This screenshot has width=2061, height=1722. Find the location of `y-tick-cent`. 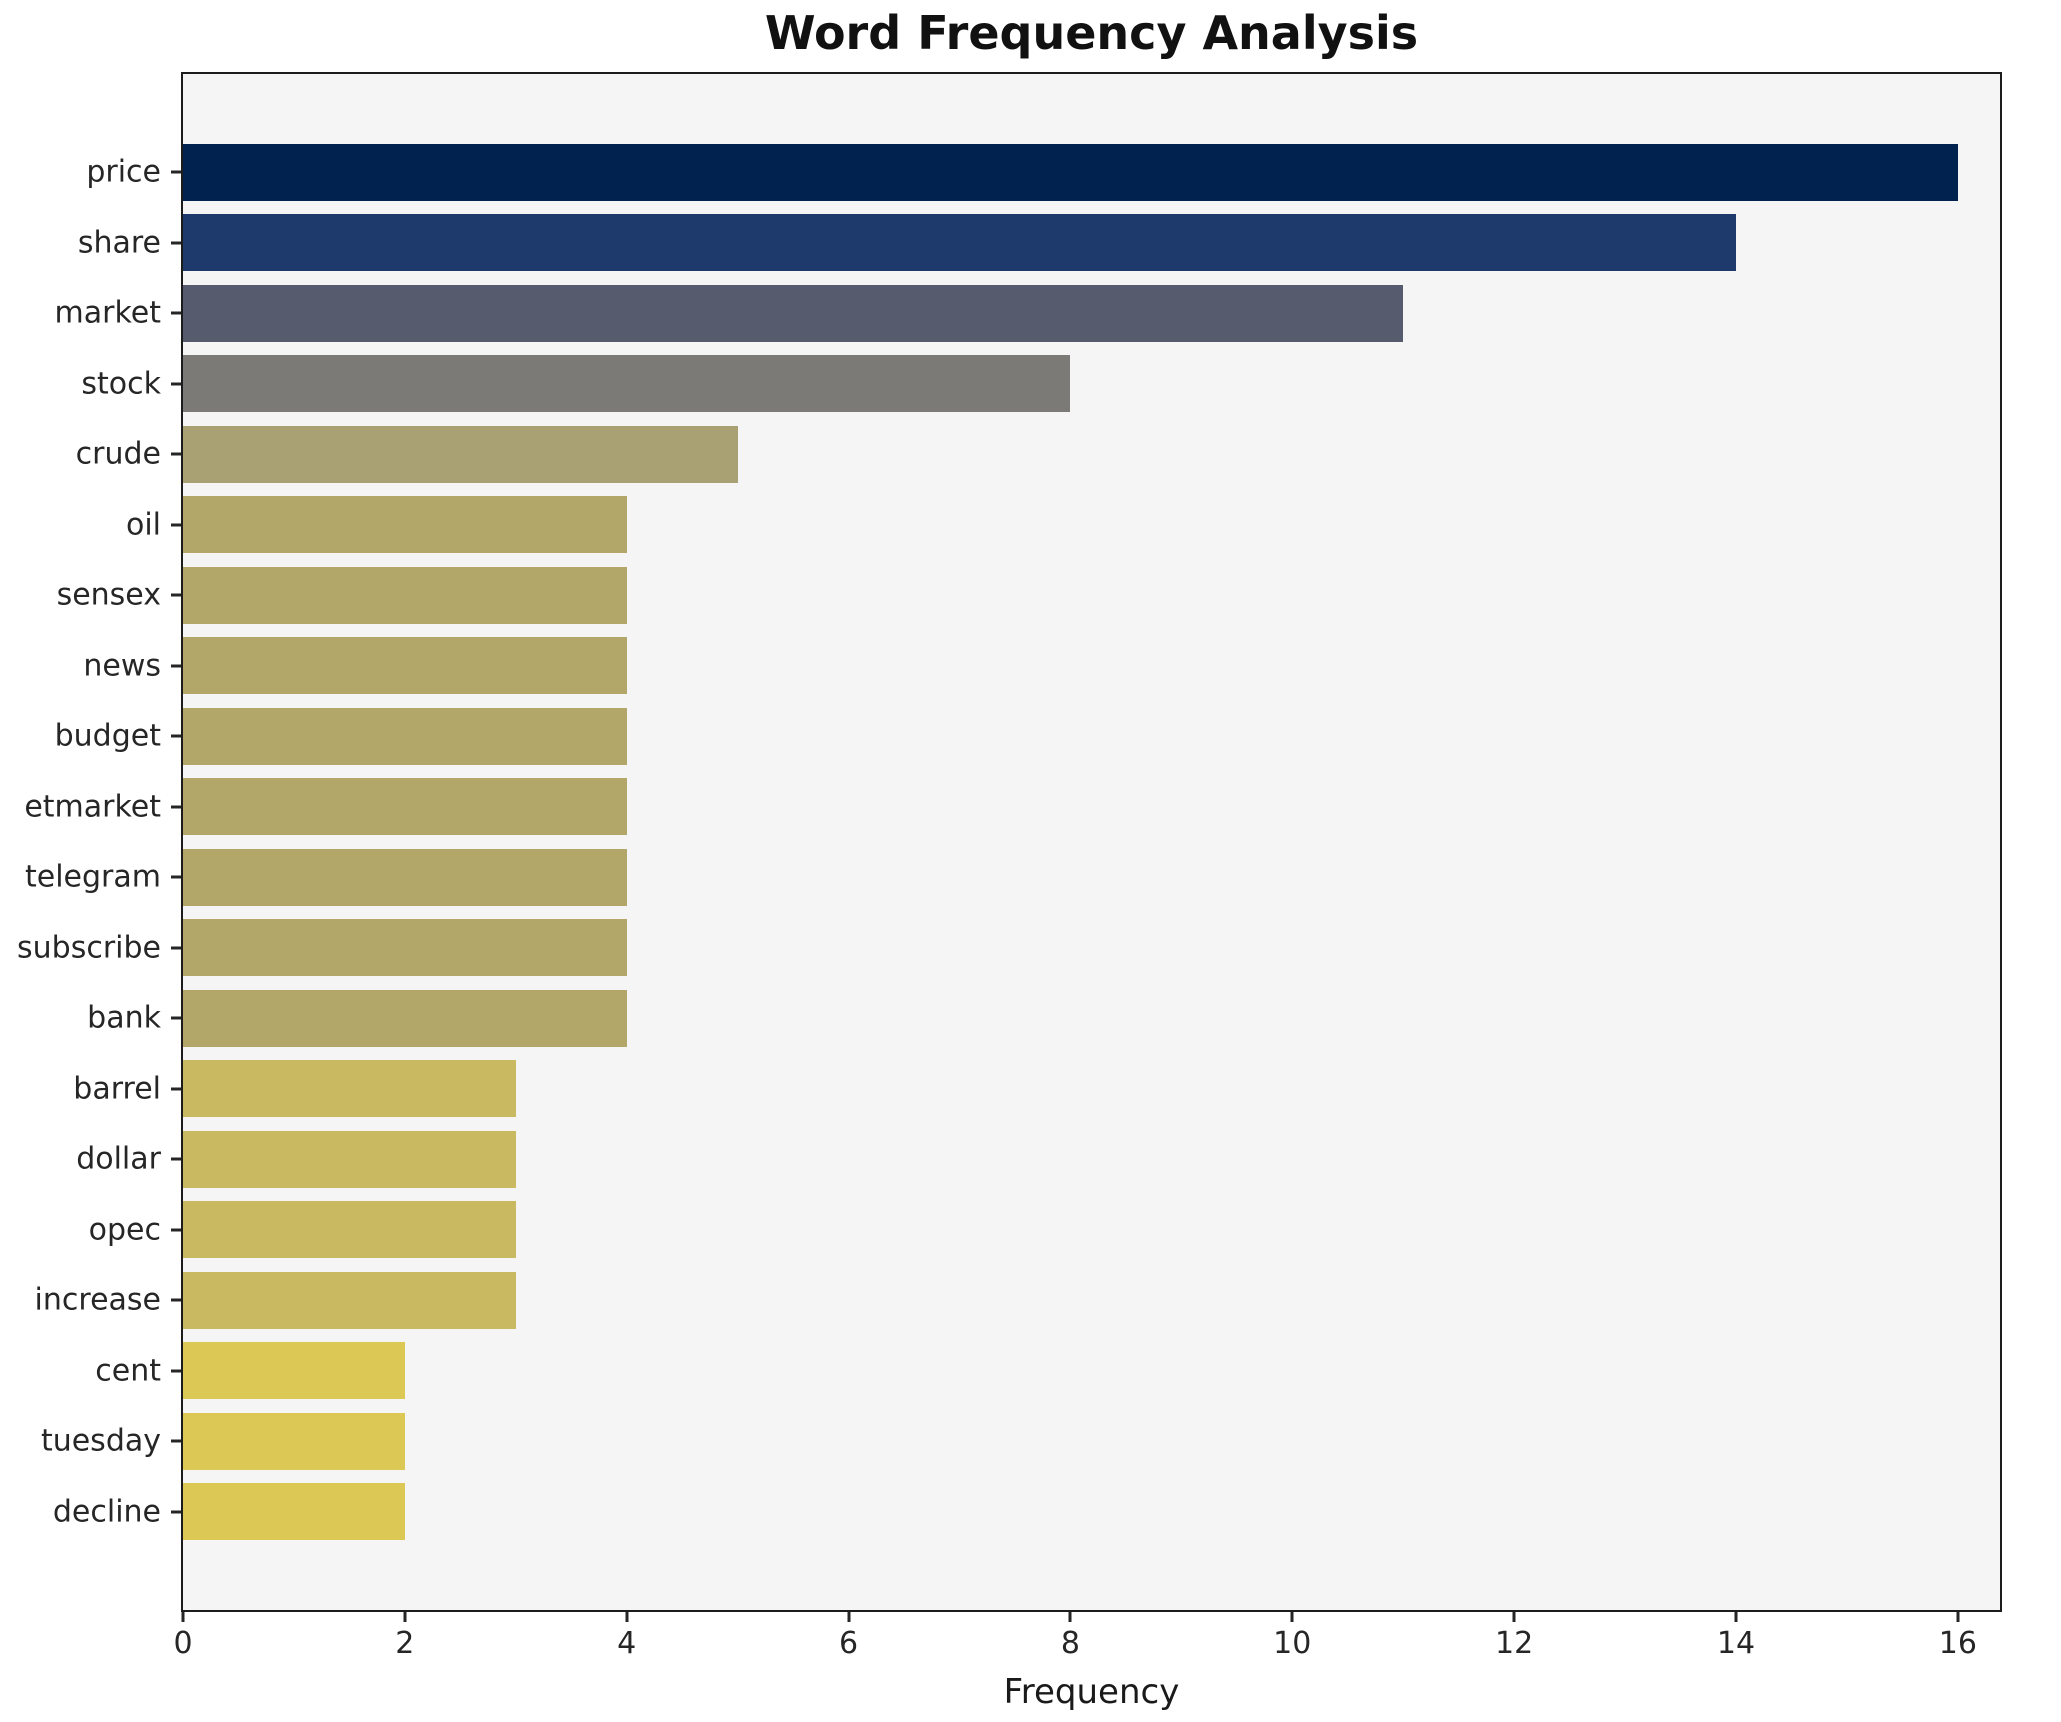

y-tick-cent is located at coordinates (176, 1371).